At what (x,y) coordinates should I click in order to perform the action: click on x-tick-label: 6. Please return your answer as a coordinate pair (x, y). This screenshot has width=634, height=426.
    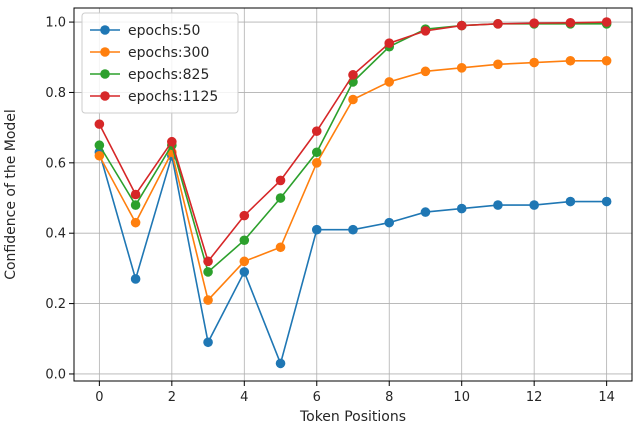
    Looking at the image, I should click on (317, 397).